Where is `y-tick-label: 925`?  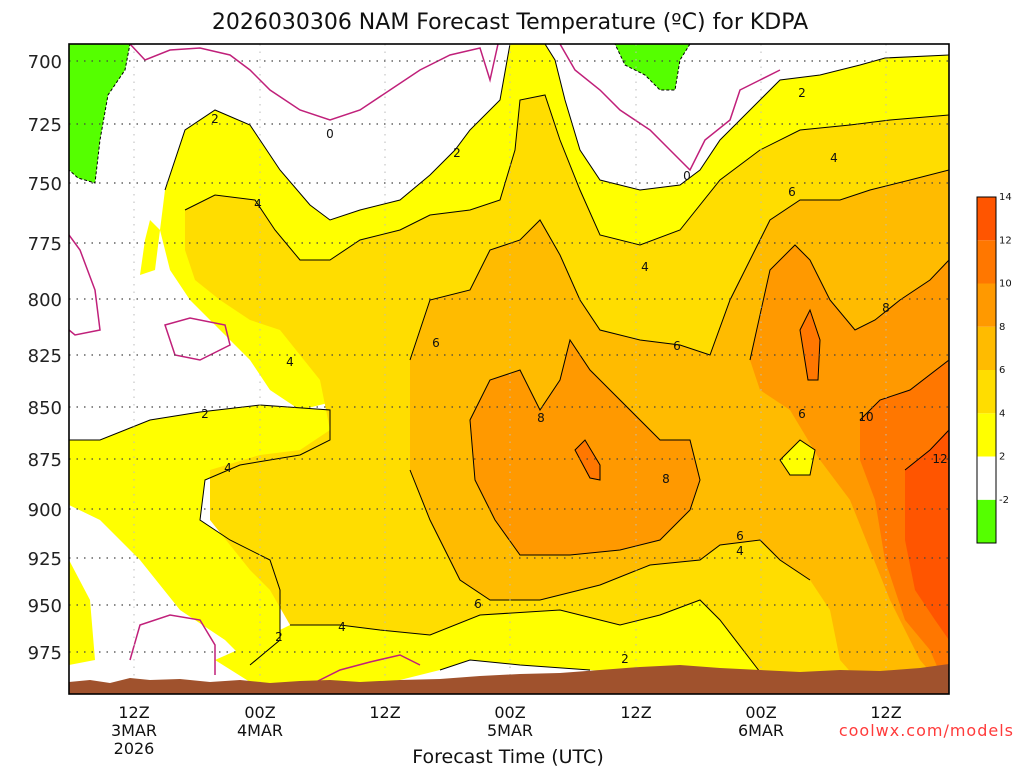 y-tick-label: 925 is located at coordinates (45, 559).